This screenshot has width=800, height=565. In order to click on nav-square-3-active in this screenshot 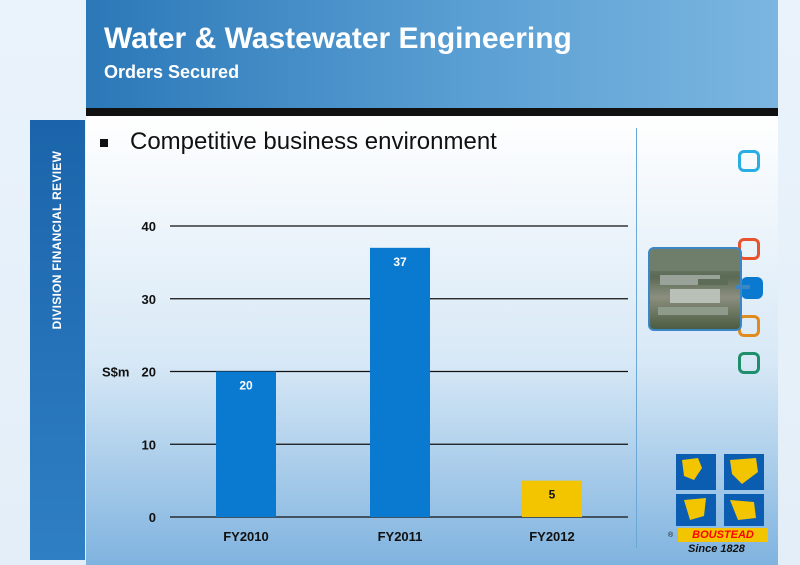, I will do `click(752, 288)`.